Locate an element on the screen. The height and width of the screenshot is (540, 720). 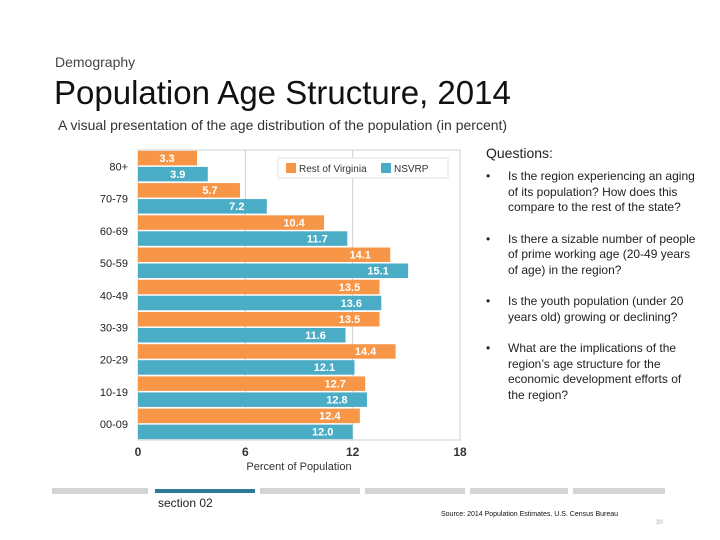
data-label-nsvrp: 12.8 is located at coordinates (336, 400).